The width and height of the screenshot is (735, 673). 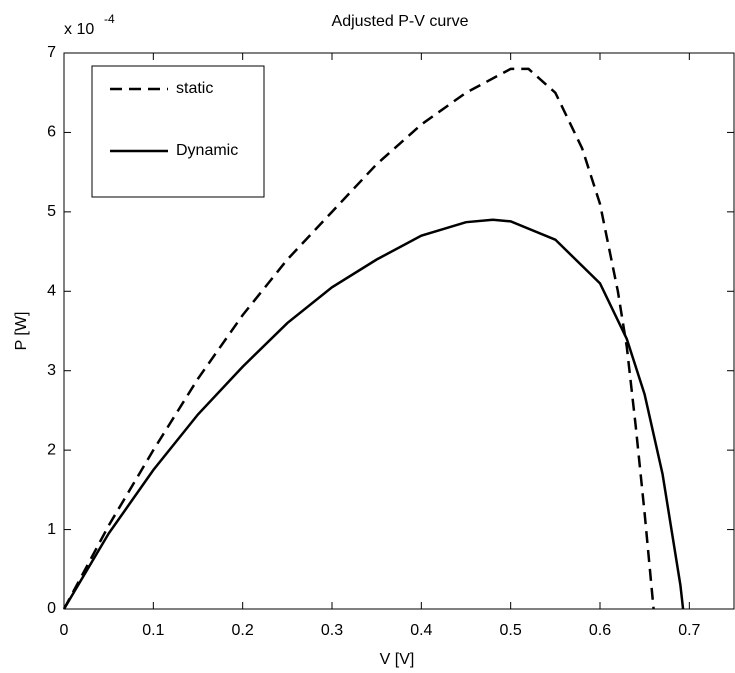 What do you see at coordinates (51, 211) in the screenshot?
I see `y-tick-label: 5` at bounding box center [51, 211].